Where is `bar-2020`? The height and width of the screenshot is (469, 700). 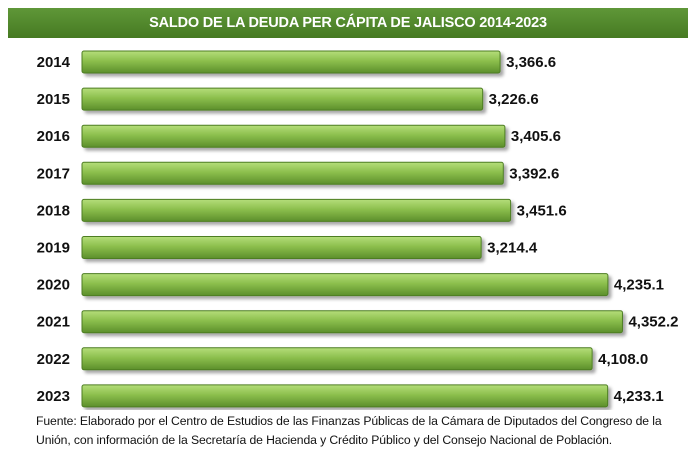 bar-2020 is located at coordinates (345, 285).